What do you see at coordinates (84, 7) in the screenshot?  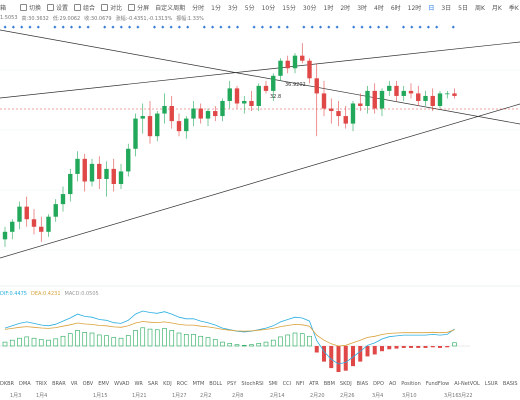 I see `toolbar-item-2: 组合` at bounding box center [84, 7].